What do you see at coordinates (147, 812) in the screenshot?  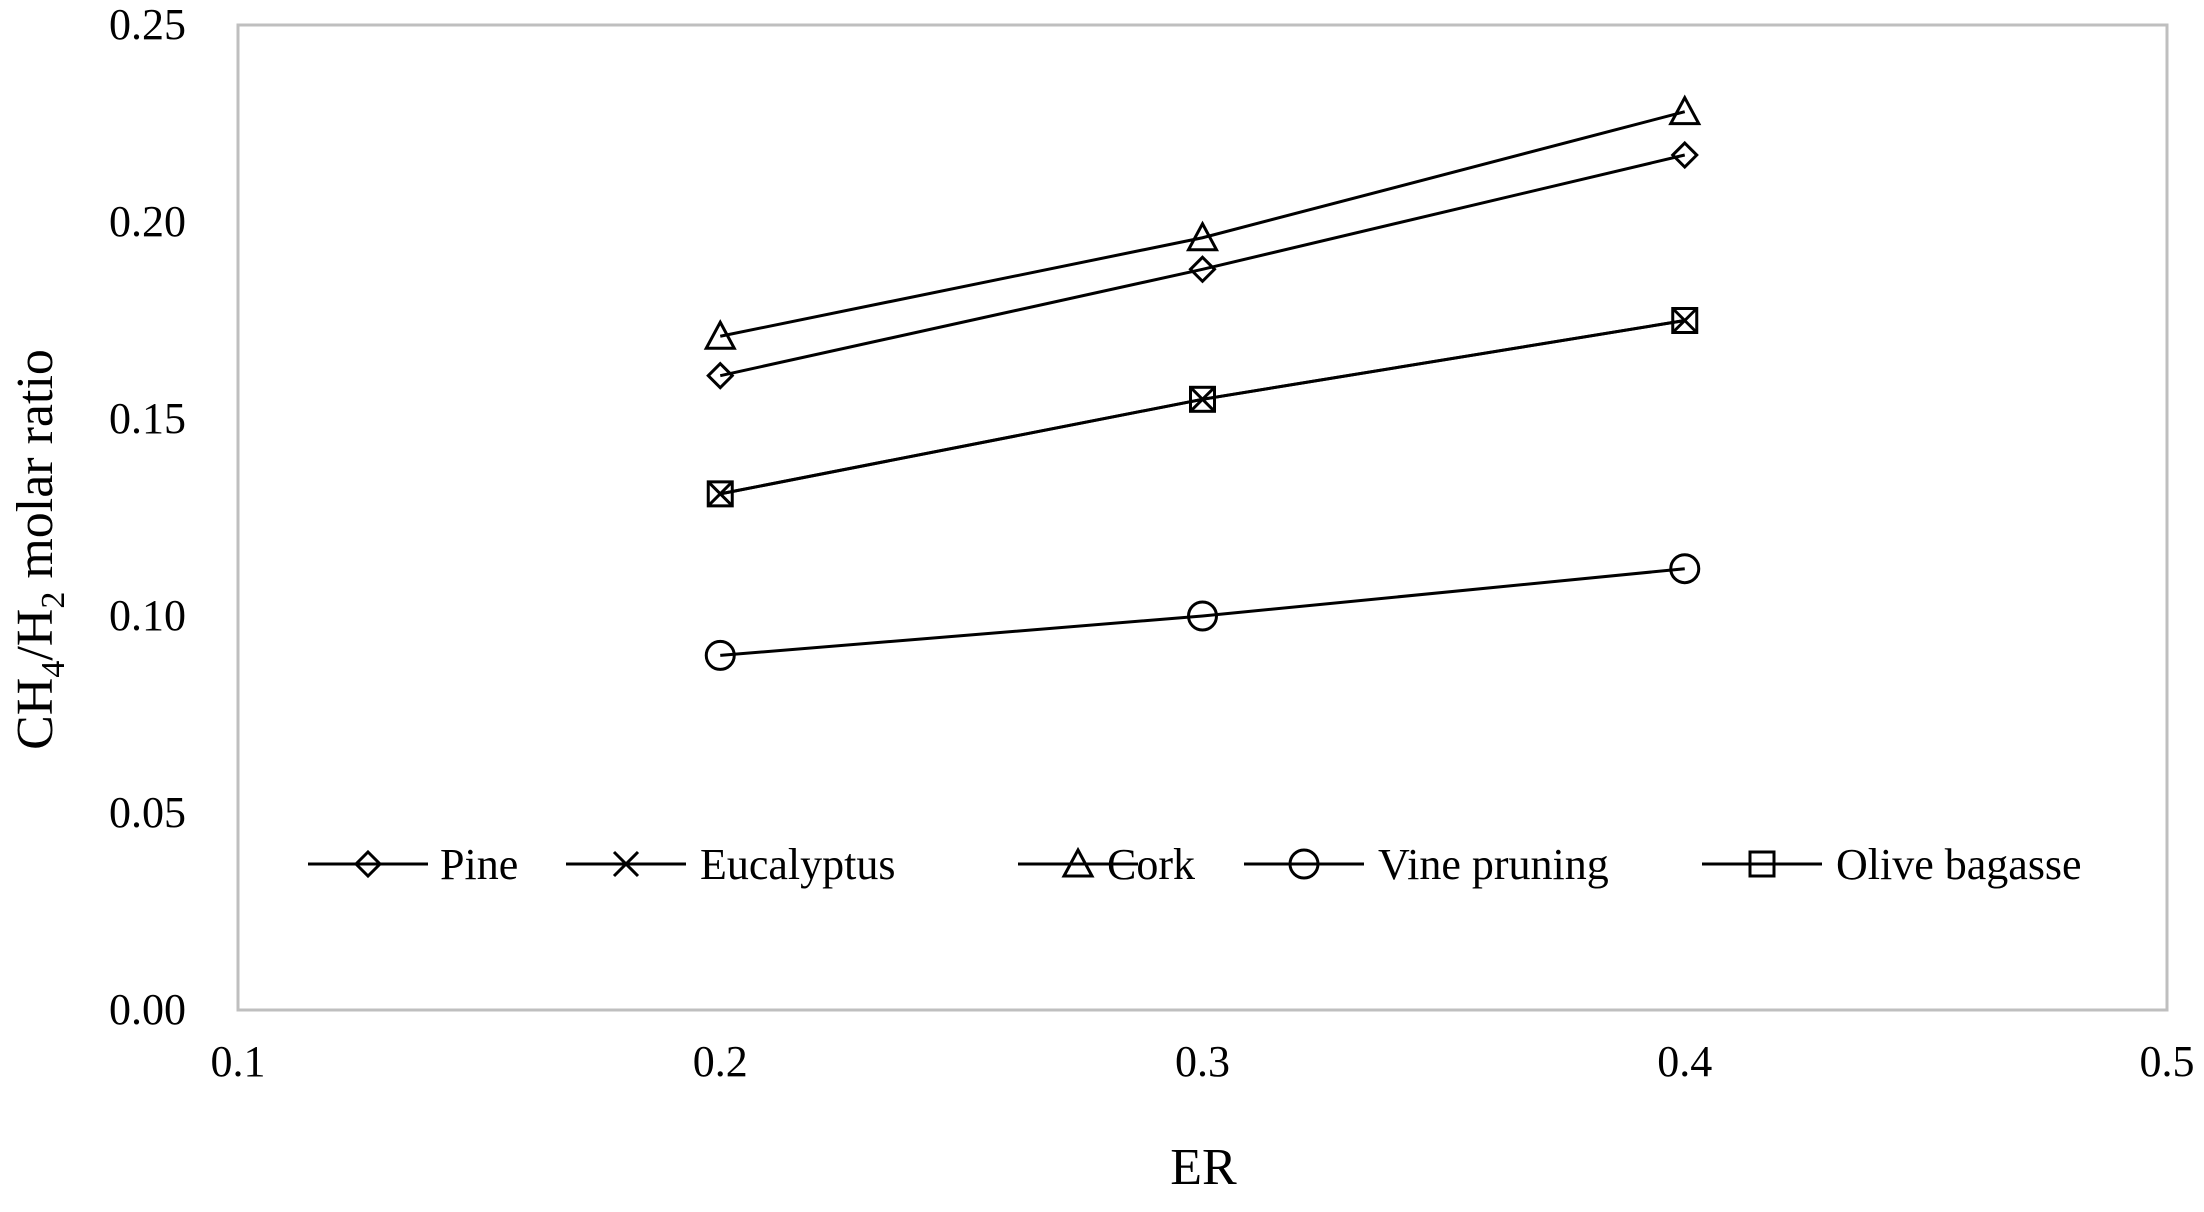 I see `y-tick-label: 0.05` at bounding box center [147, 812].